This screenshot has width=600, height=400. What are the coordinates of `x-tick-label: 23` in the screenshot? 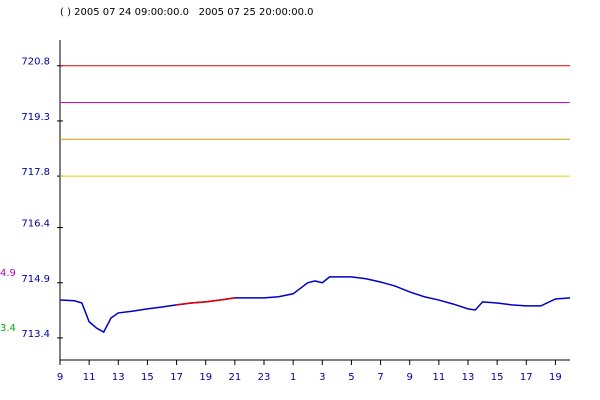 It's located at (264, 377).